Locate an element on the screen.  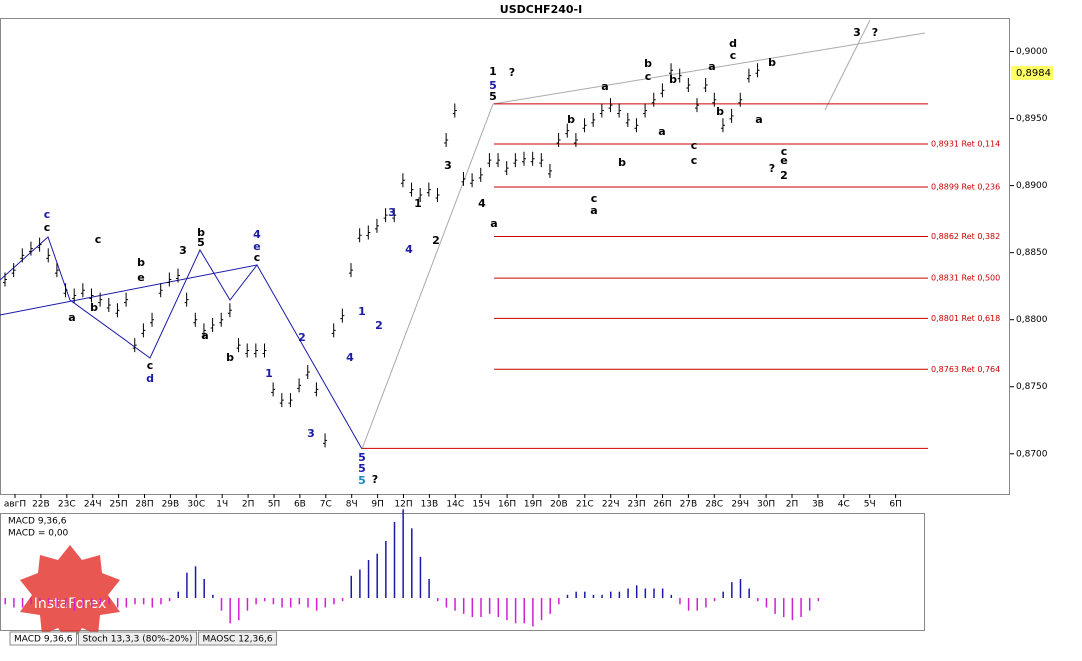
tab-label: MACD 9,36,6 is located at coordinates (43, 640).